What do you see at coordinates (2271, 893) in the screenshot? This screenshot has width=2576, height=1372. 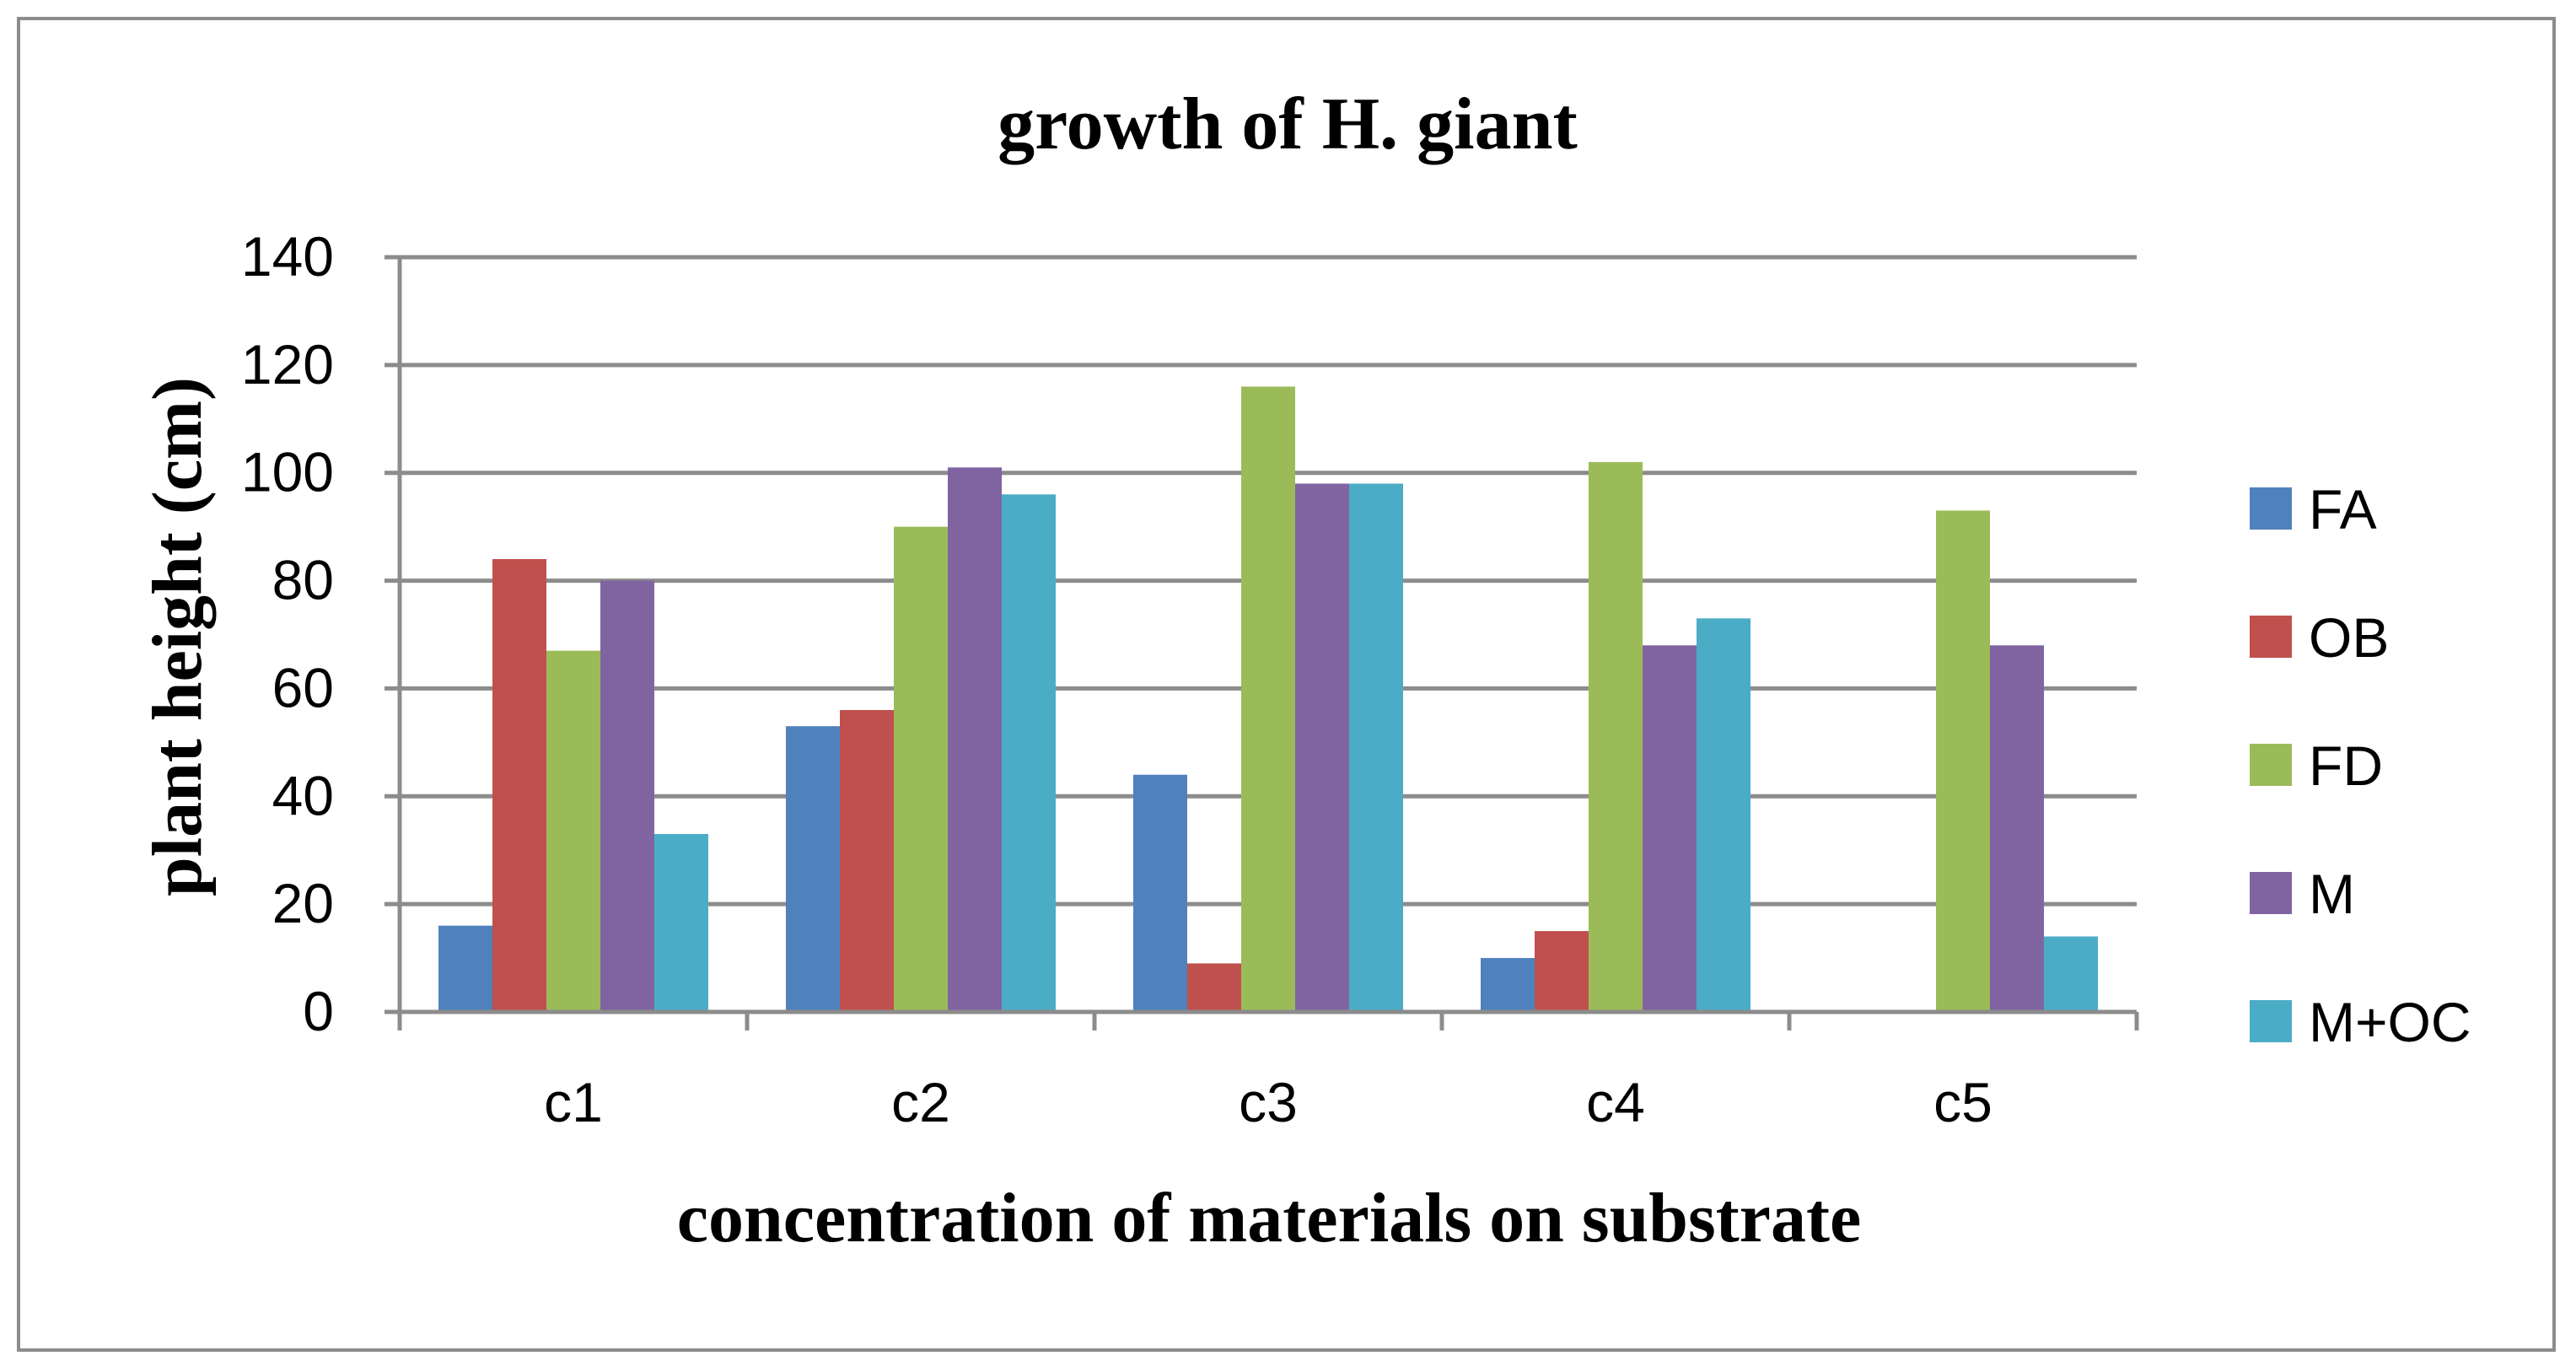 I see `legend-swatch-m` at bounding box center [2271, 893].